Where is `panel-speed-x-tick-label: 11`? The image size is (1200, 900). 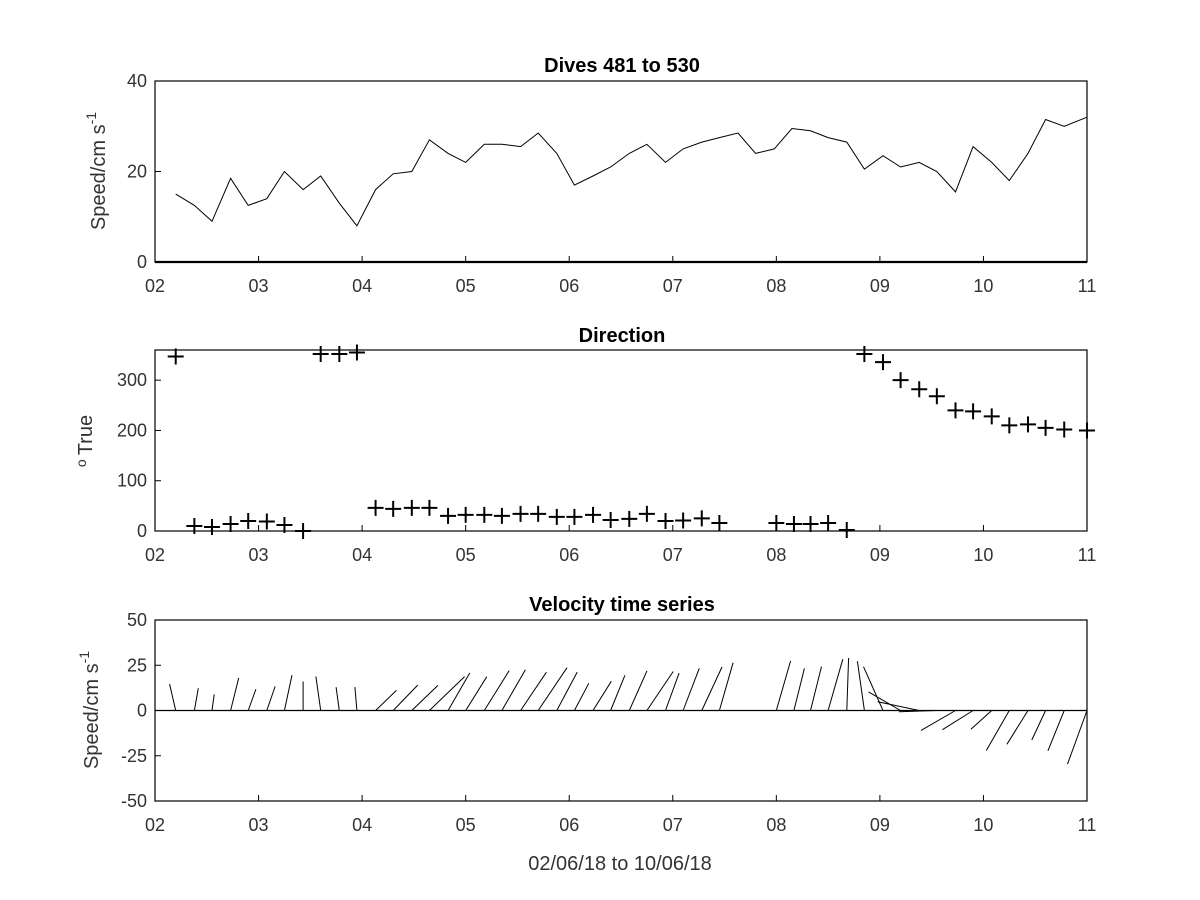 panel-speed-x-tick-label: 11 is located at coordinates (1087, 286).